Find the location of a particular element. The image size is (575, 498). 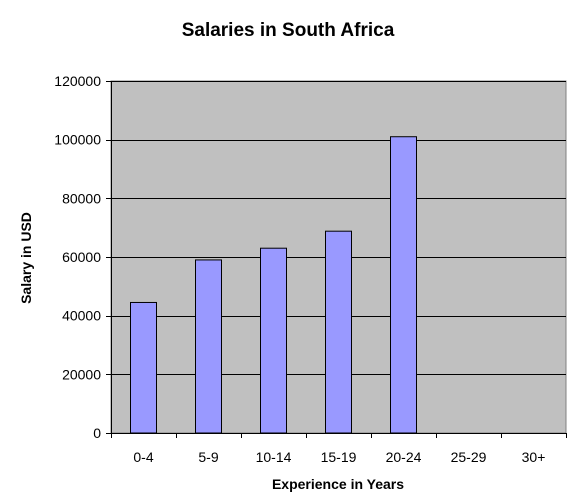

y-tick-label-0: 0 is located at coordinates (97, 433).